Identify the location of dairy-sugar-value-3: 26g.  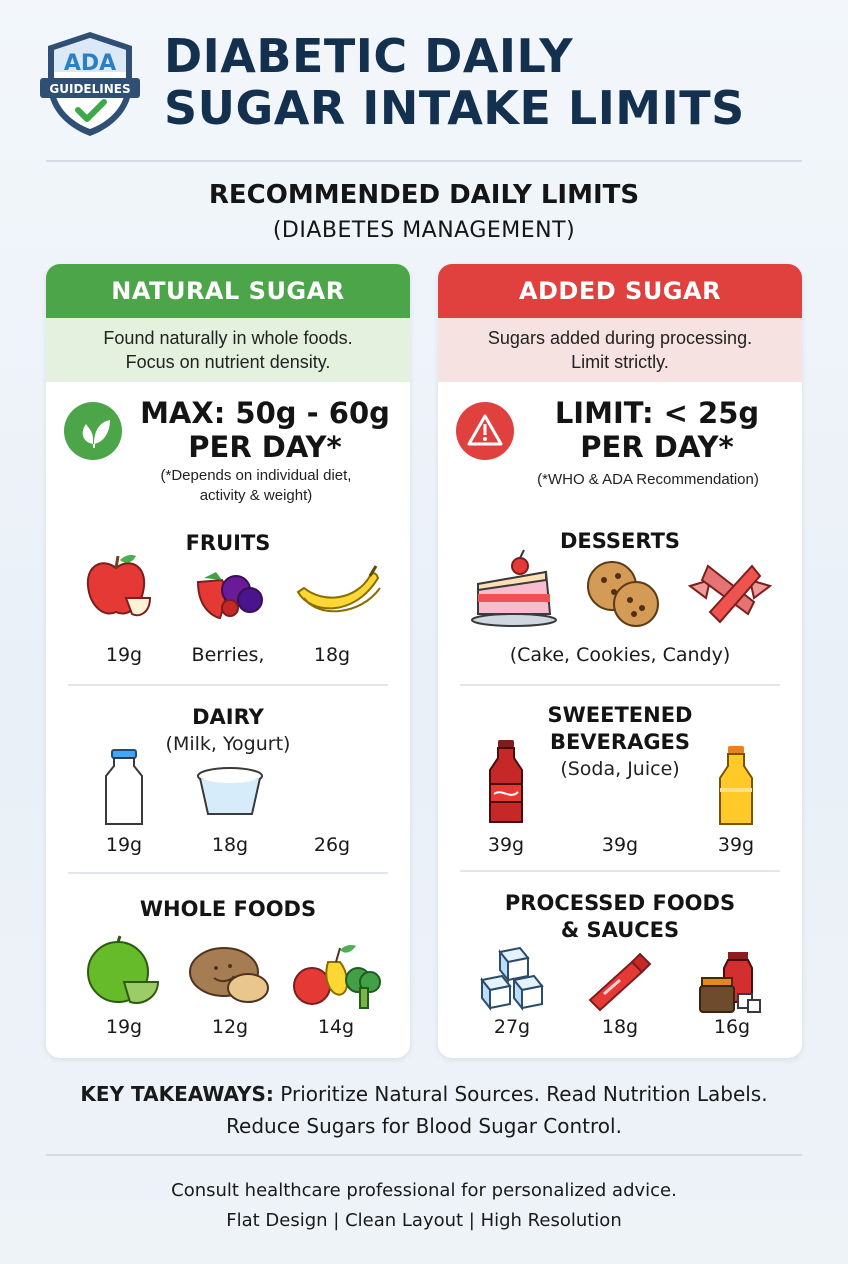
(332, 845).